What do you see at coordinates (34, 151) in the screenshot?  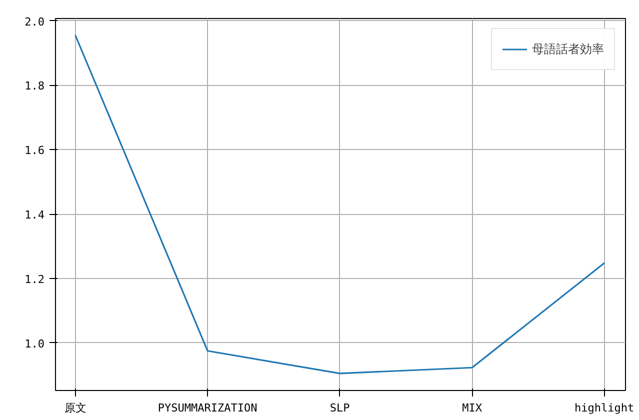 I see `y-tick-label: 1.6` at bounding box center [34, 151].